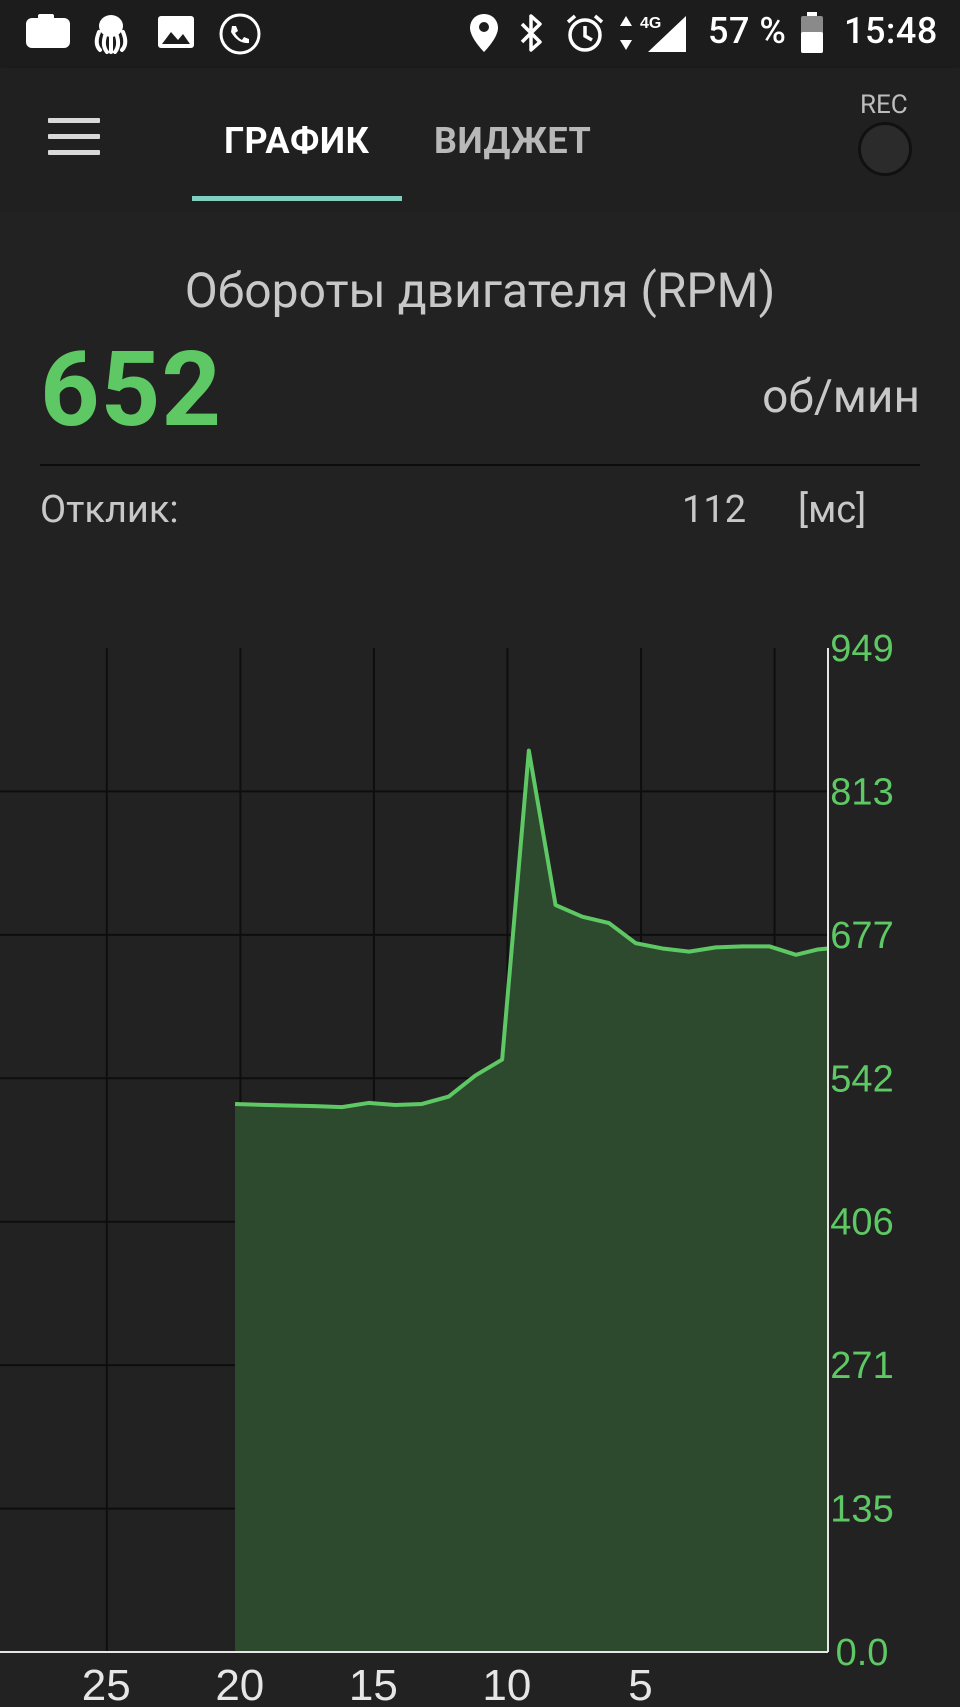 This screenshot has height=1707, width=960. What do you see at coordinates (297, 141) in the screenshot?
I see `tab-graph: ГРАФИК` at bounding box center [297, 141].